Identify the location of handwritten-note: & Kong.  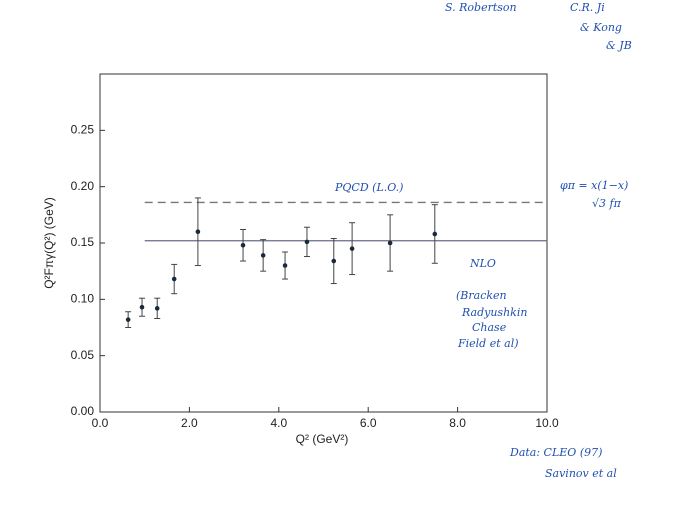
(601, 27).